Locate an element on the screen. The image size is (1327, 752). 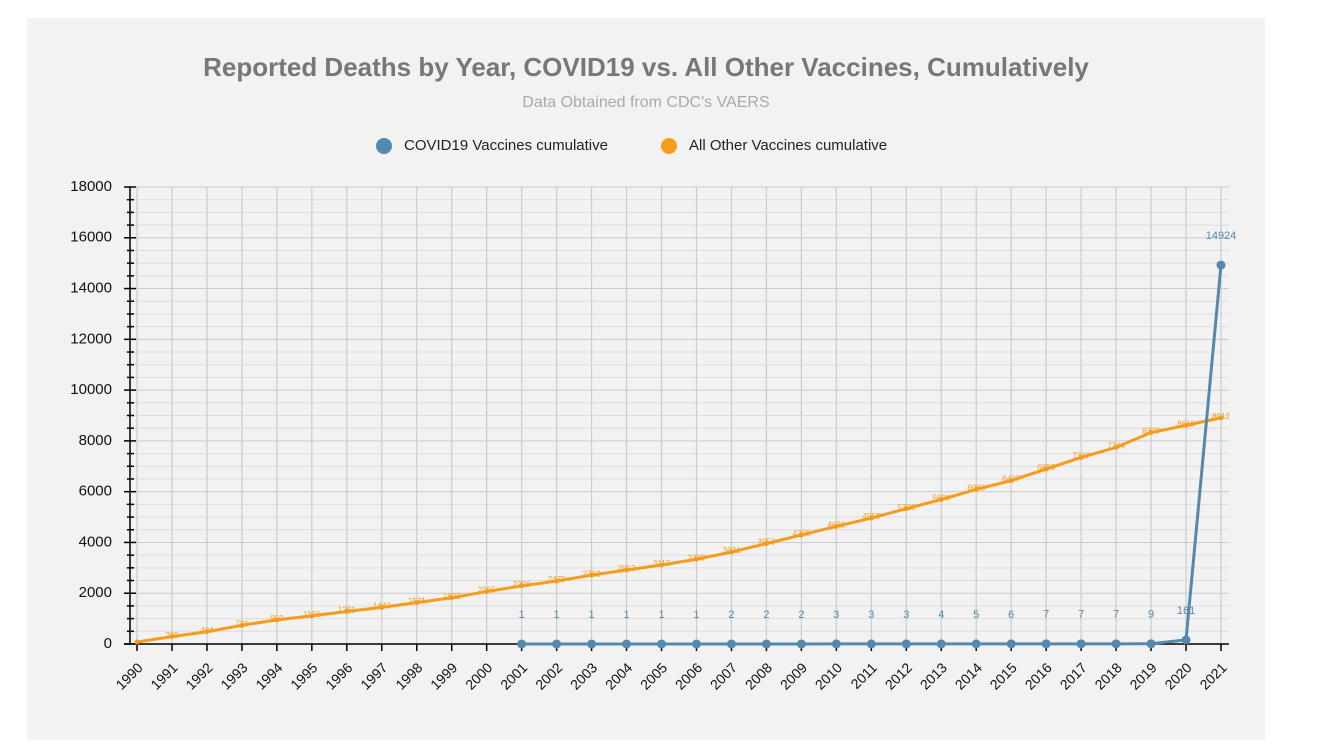
data-label: 1281 is located at coordinates (347, 610).